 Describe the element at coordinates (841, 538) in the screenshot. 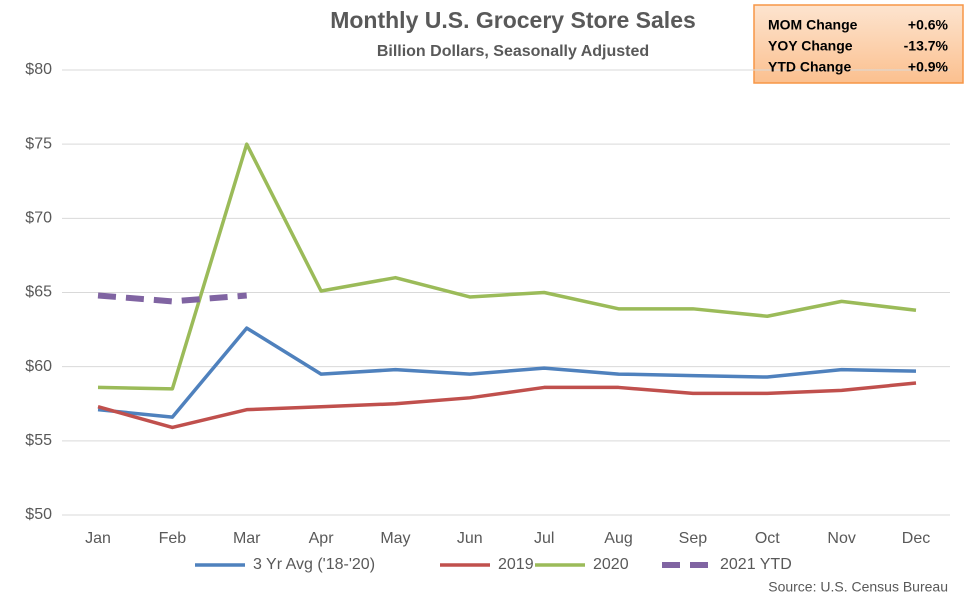

I see `x-tick-label: Nov` at that location.